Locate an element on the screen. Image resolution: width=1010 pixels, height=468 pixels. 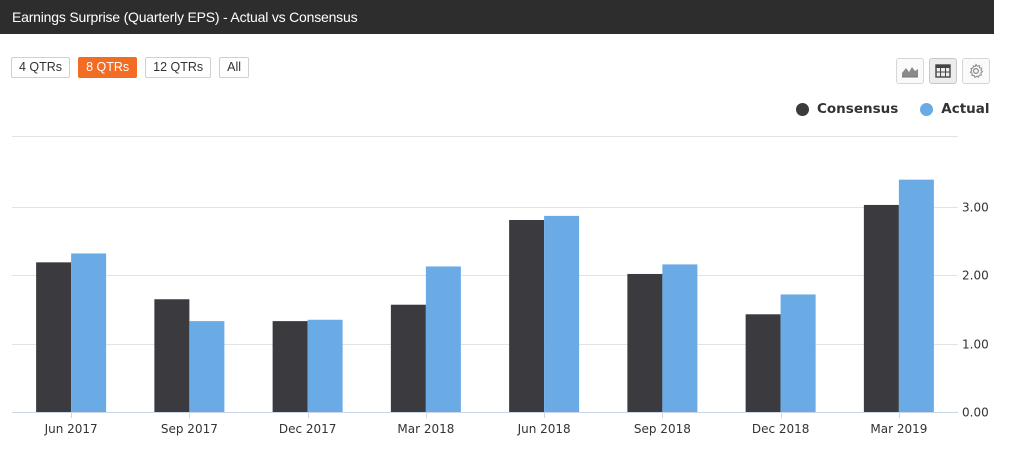
y-tick-label: 1.00 is located at coordinates (975, 345).